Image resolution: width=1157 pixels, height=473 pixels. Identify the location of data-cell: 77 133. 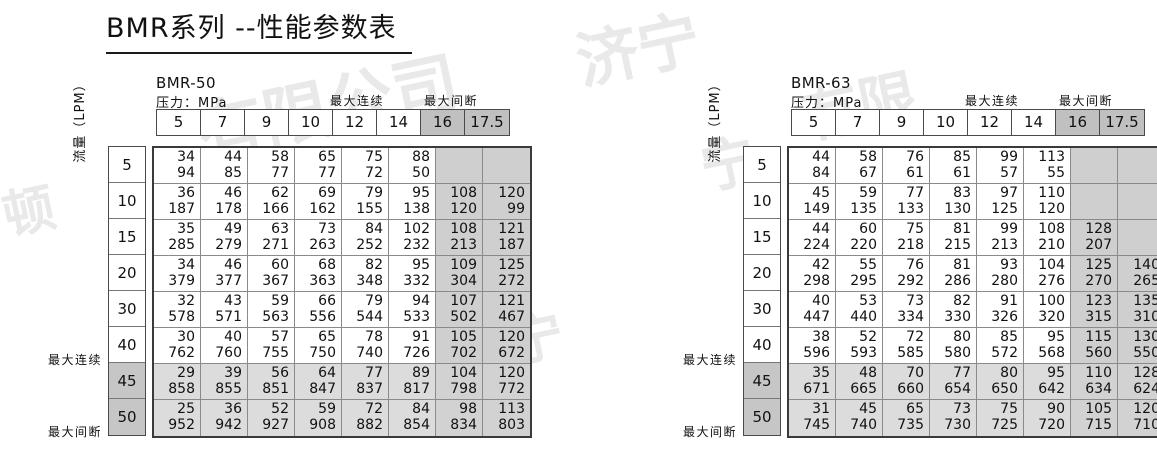
(906, 202).